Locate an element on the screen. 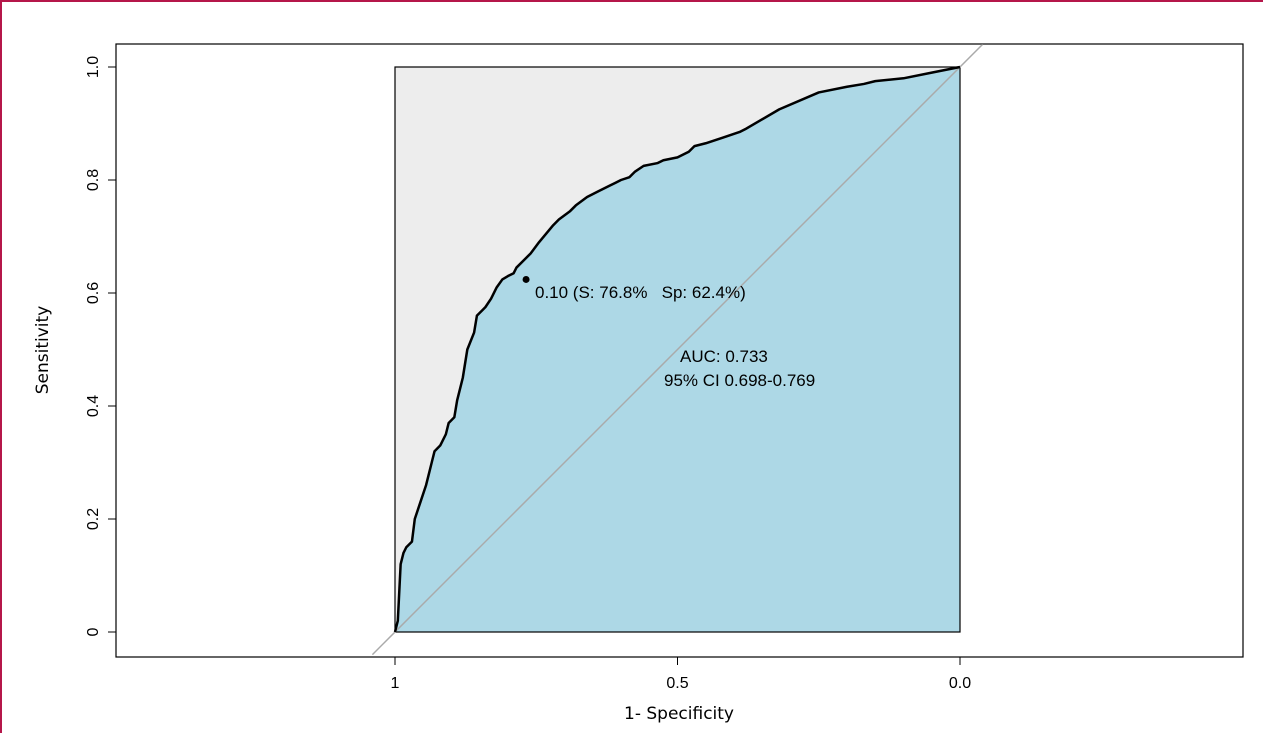  x-tick-label: 1 is located at coordinates (395, 683).